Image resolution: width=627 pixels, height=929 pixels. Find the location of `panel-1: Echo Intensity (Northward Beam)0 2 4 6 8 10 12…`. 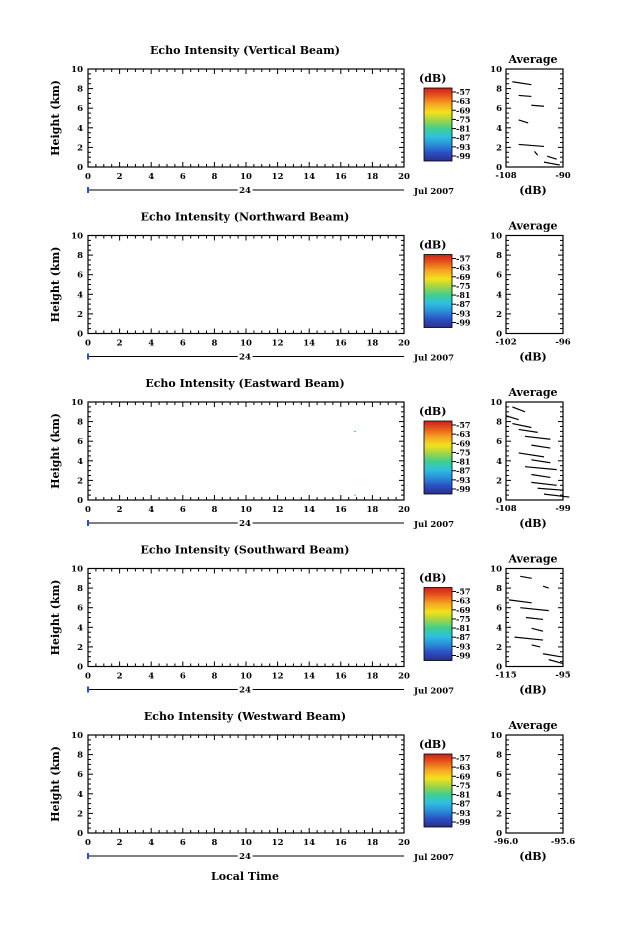

panel-1: Echo Intensity (Northward Beam)0 2 4 6 8 10 12… is located at coordinates (310, 288).